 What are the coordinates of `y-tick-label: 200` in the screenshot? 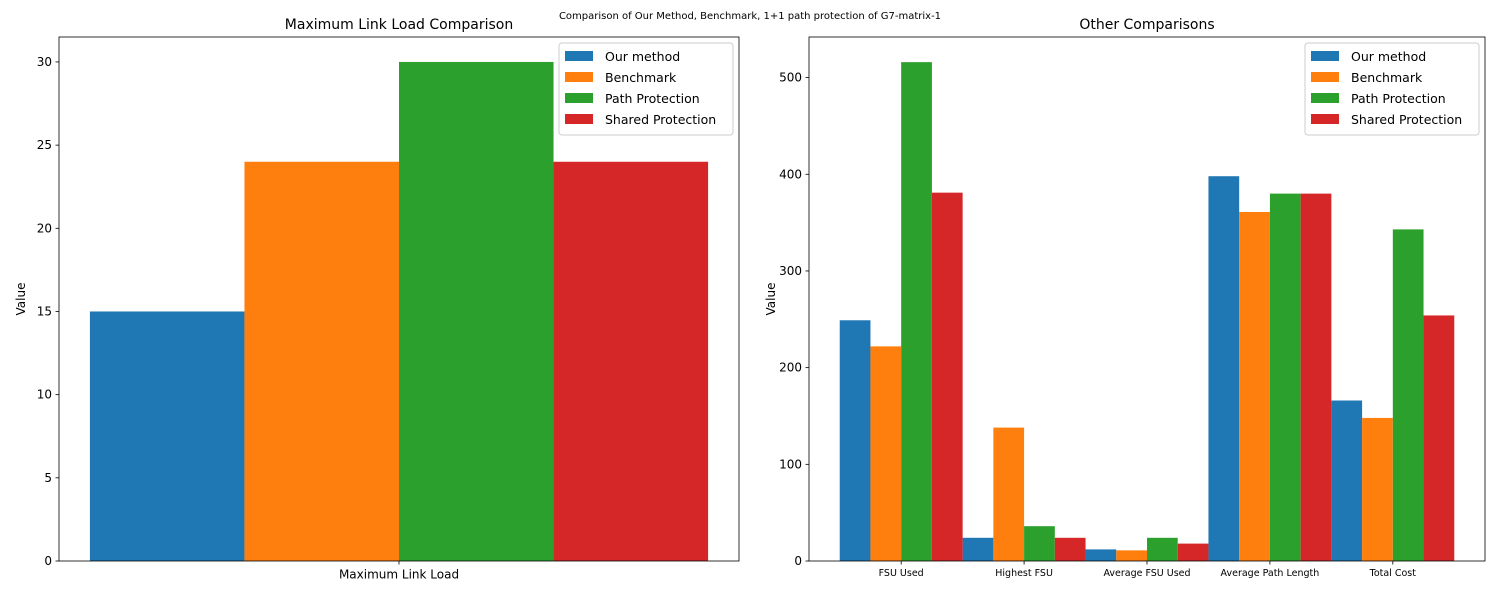 It's located at (790, 368).